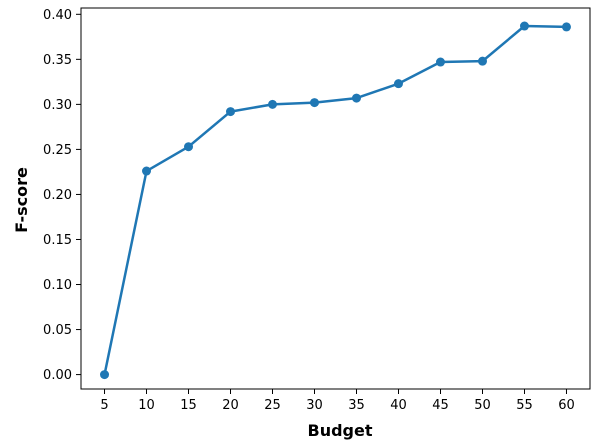 Image resolution: width=603 pixels, height=442 pixels. Describe the element at coordinates (57, 150) in the screenshot. I see `y-tick-label: 0.25` at that location.